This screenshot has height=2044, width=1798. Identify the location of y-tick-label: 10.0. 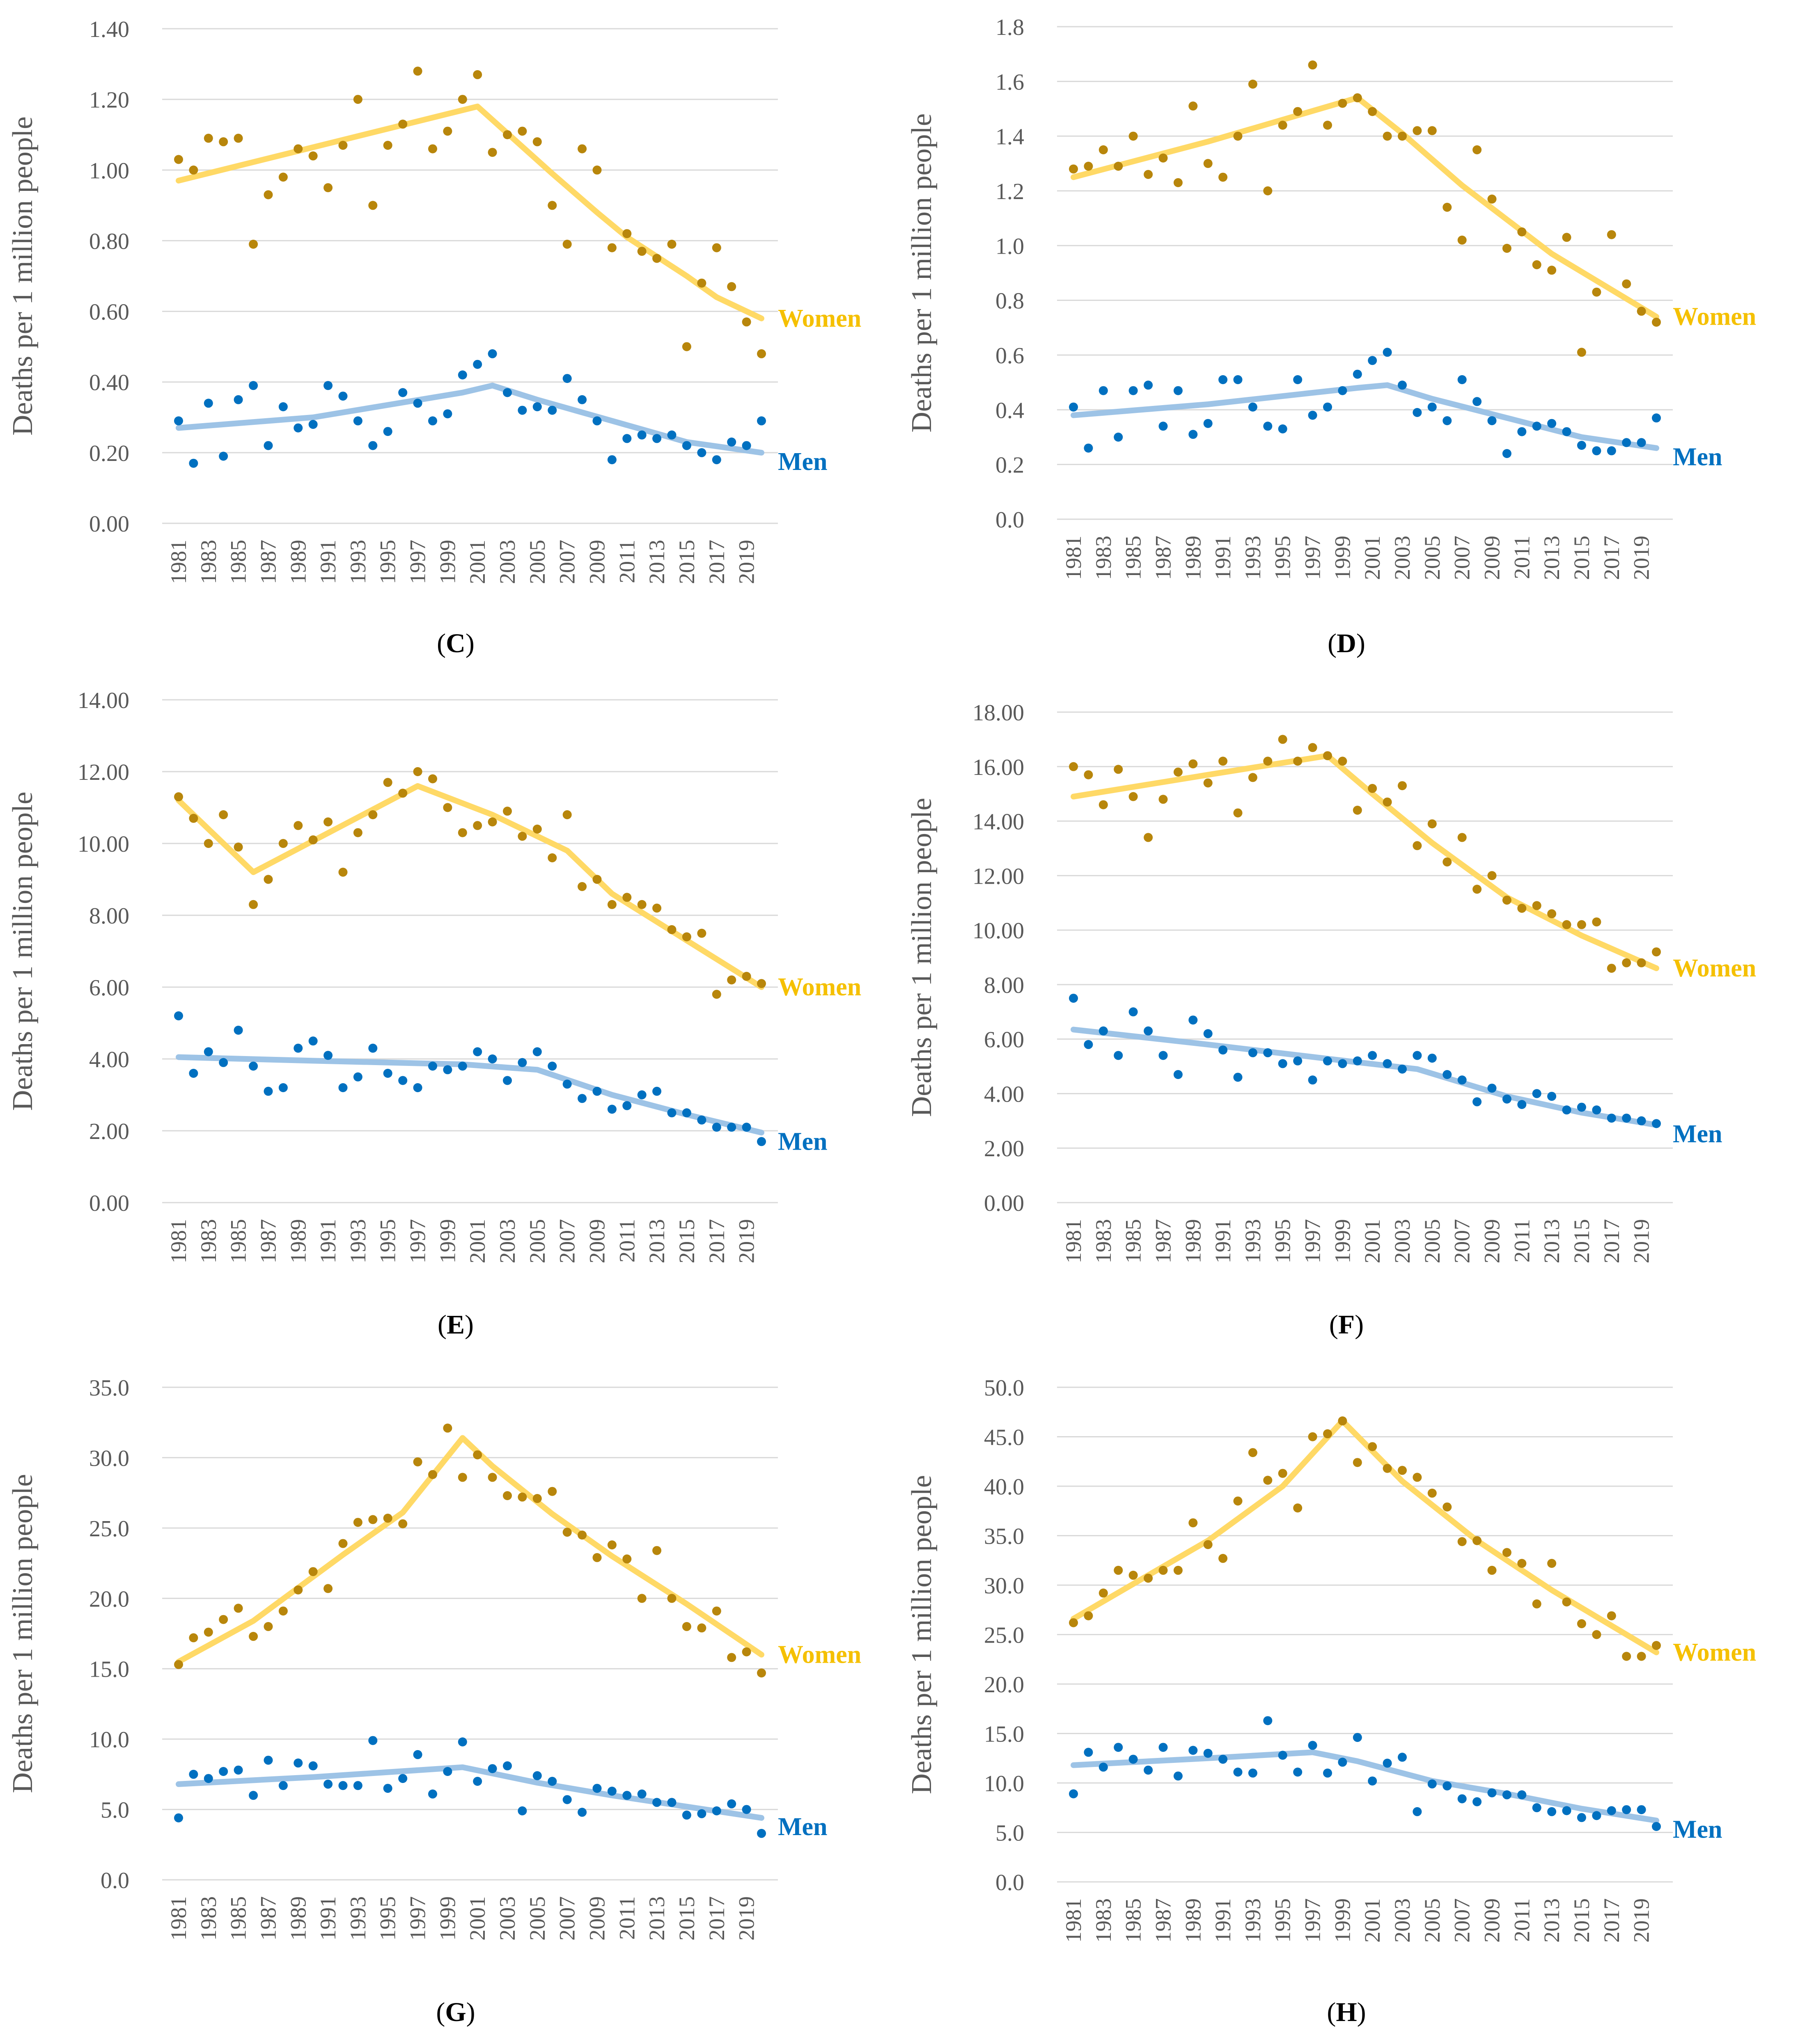
(109, 1740).